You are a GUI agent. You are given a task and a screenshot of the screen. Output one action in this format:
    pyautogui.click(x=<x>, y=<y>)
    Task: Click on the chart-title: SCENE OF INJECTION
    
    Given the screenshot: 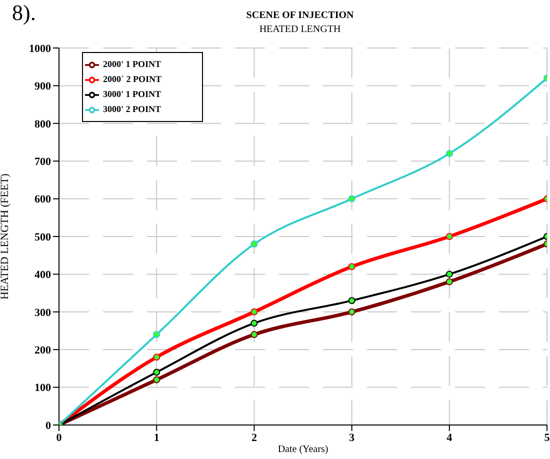 What is the action you would take?
    pyautogui.click(x=300, y=15)
    